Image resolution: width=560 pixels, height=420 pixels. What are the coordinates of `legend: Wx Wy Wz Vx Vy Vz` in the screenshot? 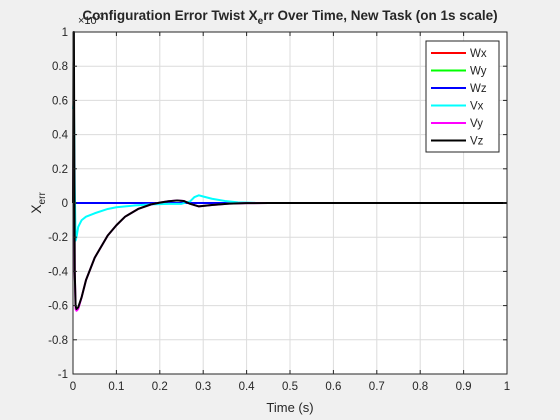 It's located at (462, 96).